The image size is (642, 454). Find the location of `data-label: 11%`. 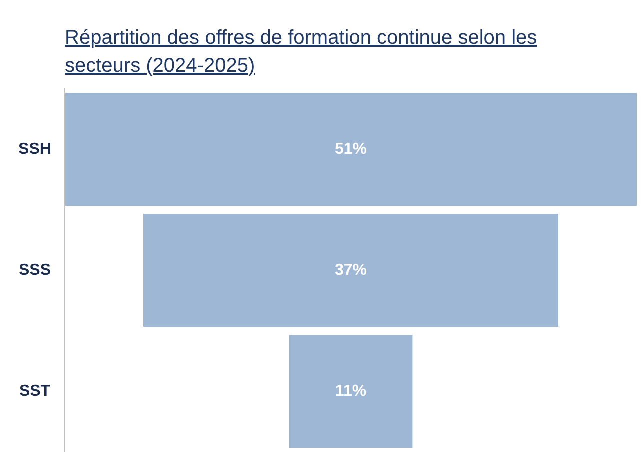

data-label: 11% is located at coordinates (351, 391).